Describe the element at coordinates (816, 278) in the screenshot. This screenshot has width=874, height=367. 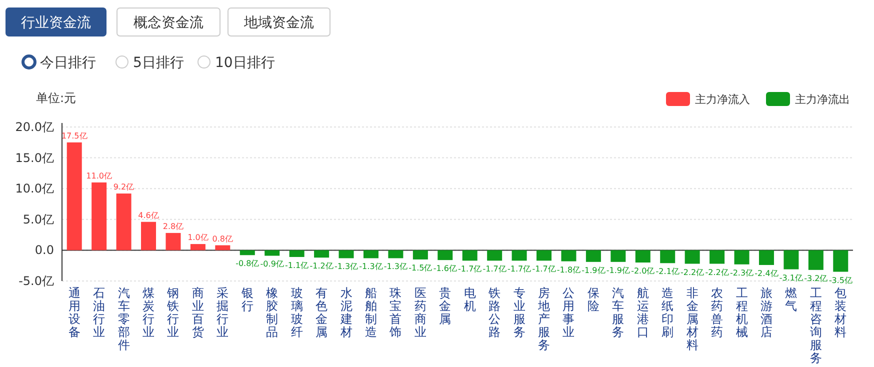
I see `data-label: -3.2亿` at that location.